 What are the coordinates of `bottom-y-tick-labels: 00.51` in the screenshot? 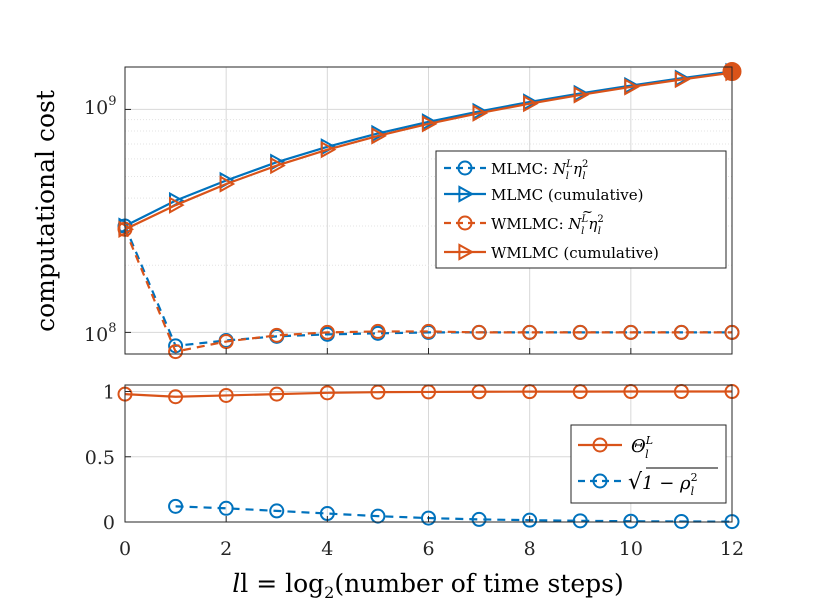 It's located at (100, 458).